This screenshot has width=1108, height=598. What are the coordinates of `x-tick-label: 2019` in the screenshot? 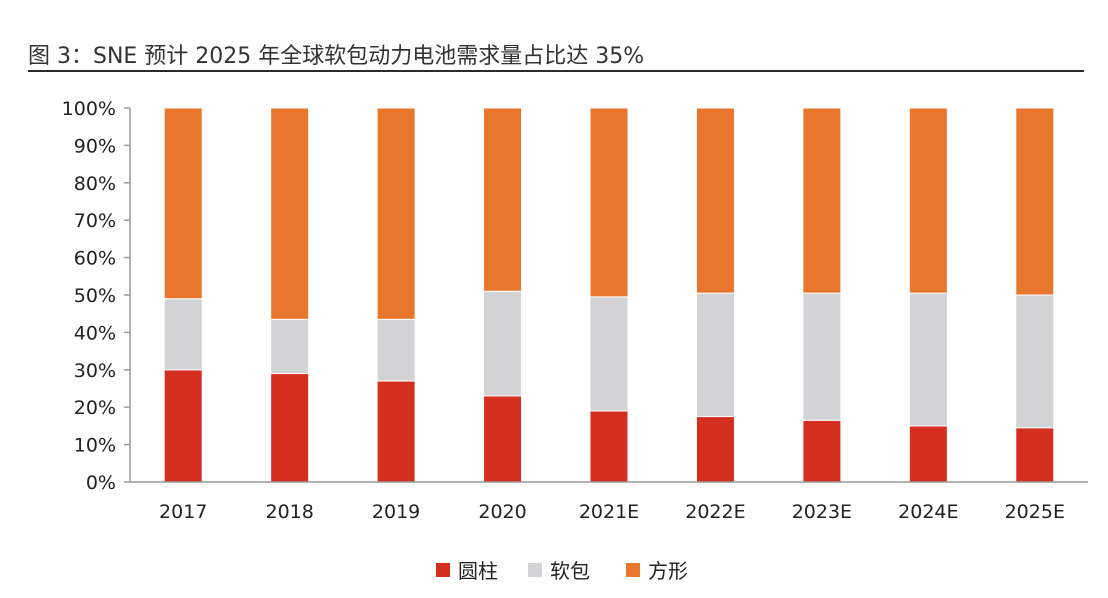 It's located at (396, 512).